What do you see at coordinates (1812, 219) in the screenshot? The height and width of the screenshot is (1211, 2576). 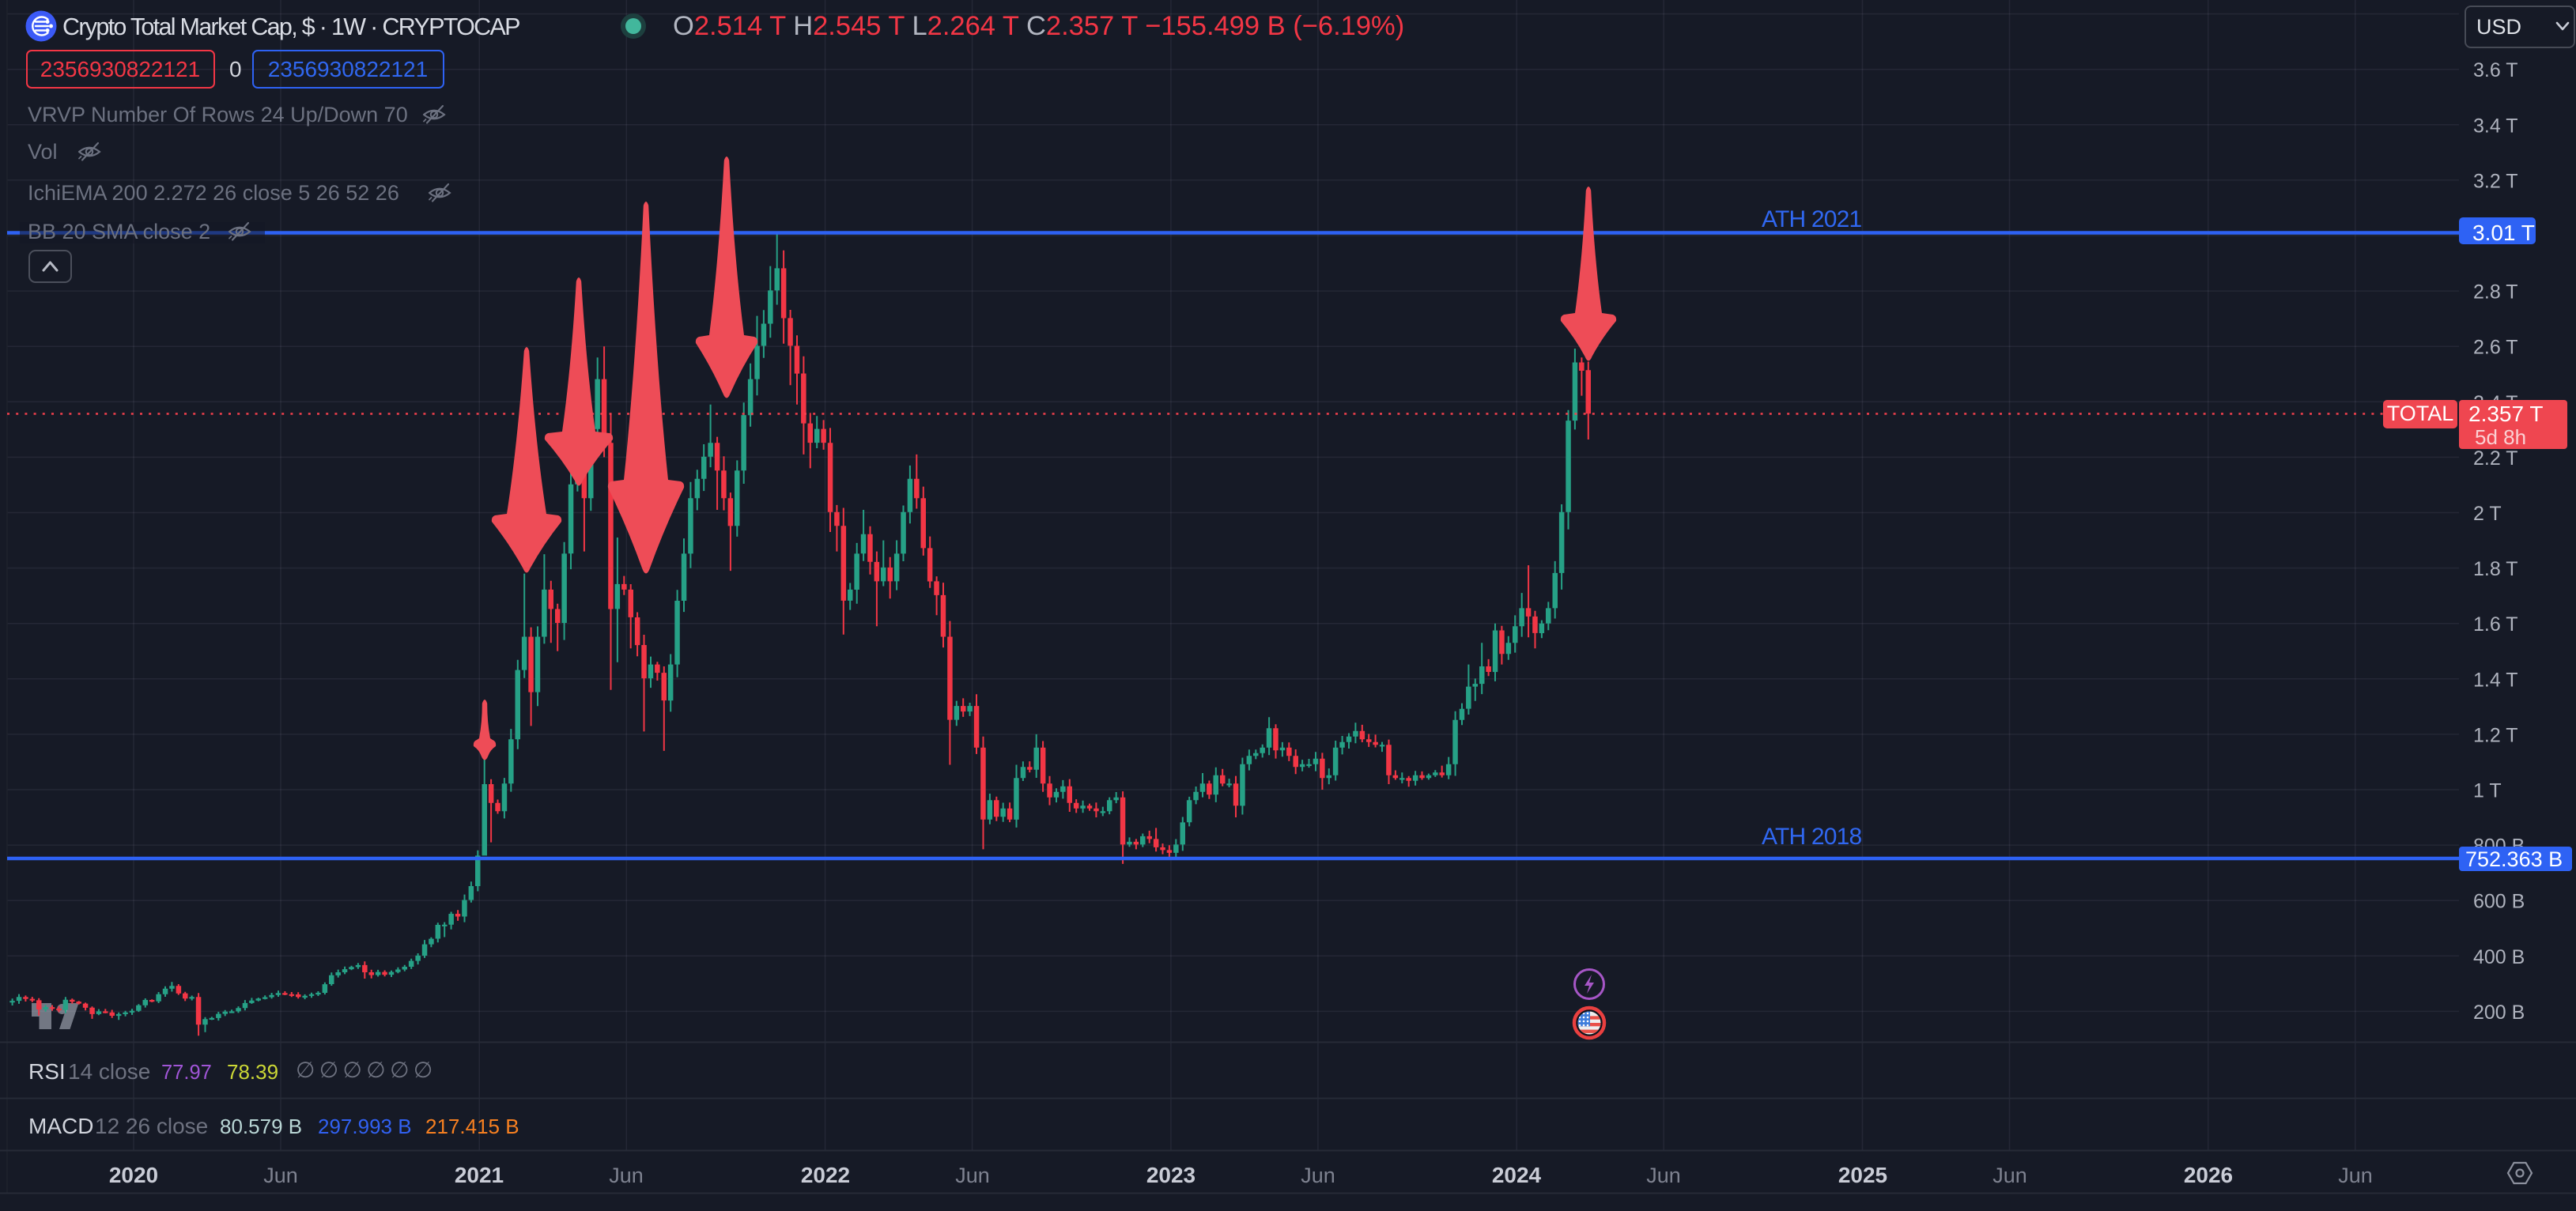 I see `svg-text: ATH 2021` at bounding box center [1812, 219].